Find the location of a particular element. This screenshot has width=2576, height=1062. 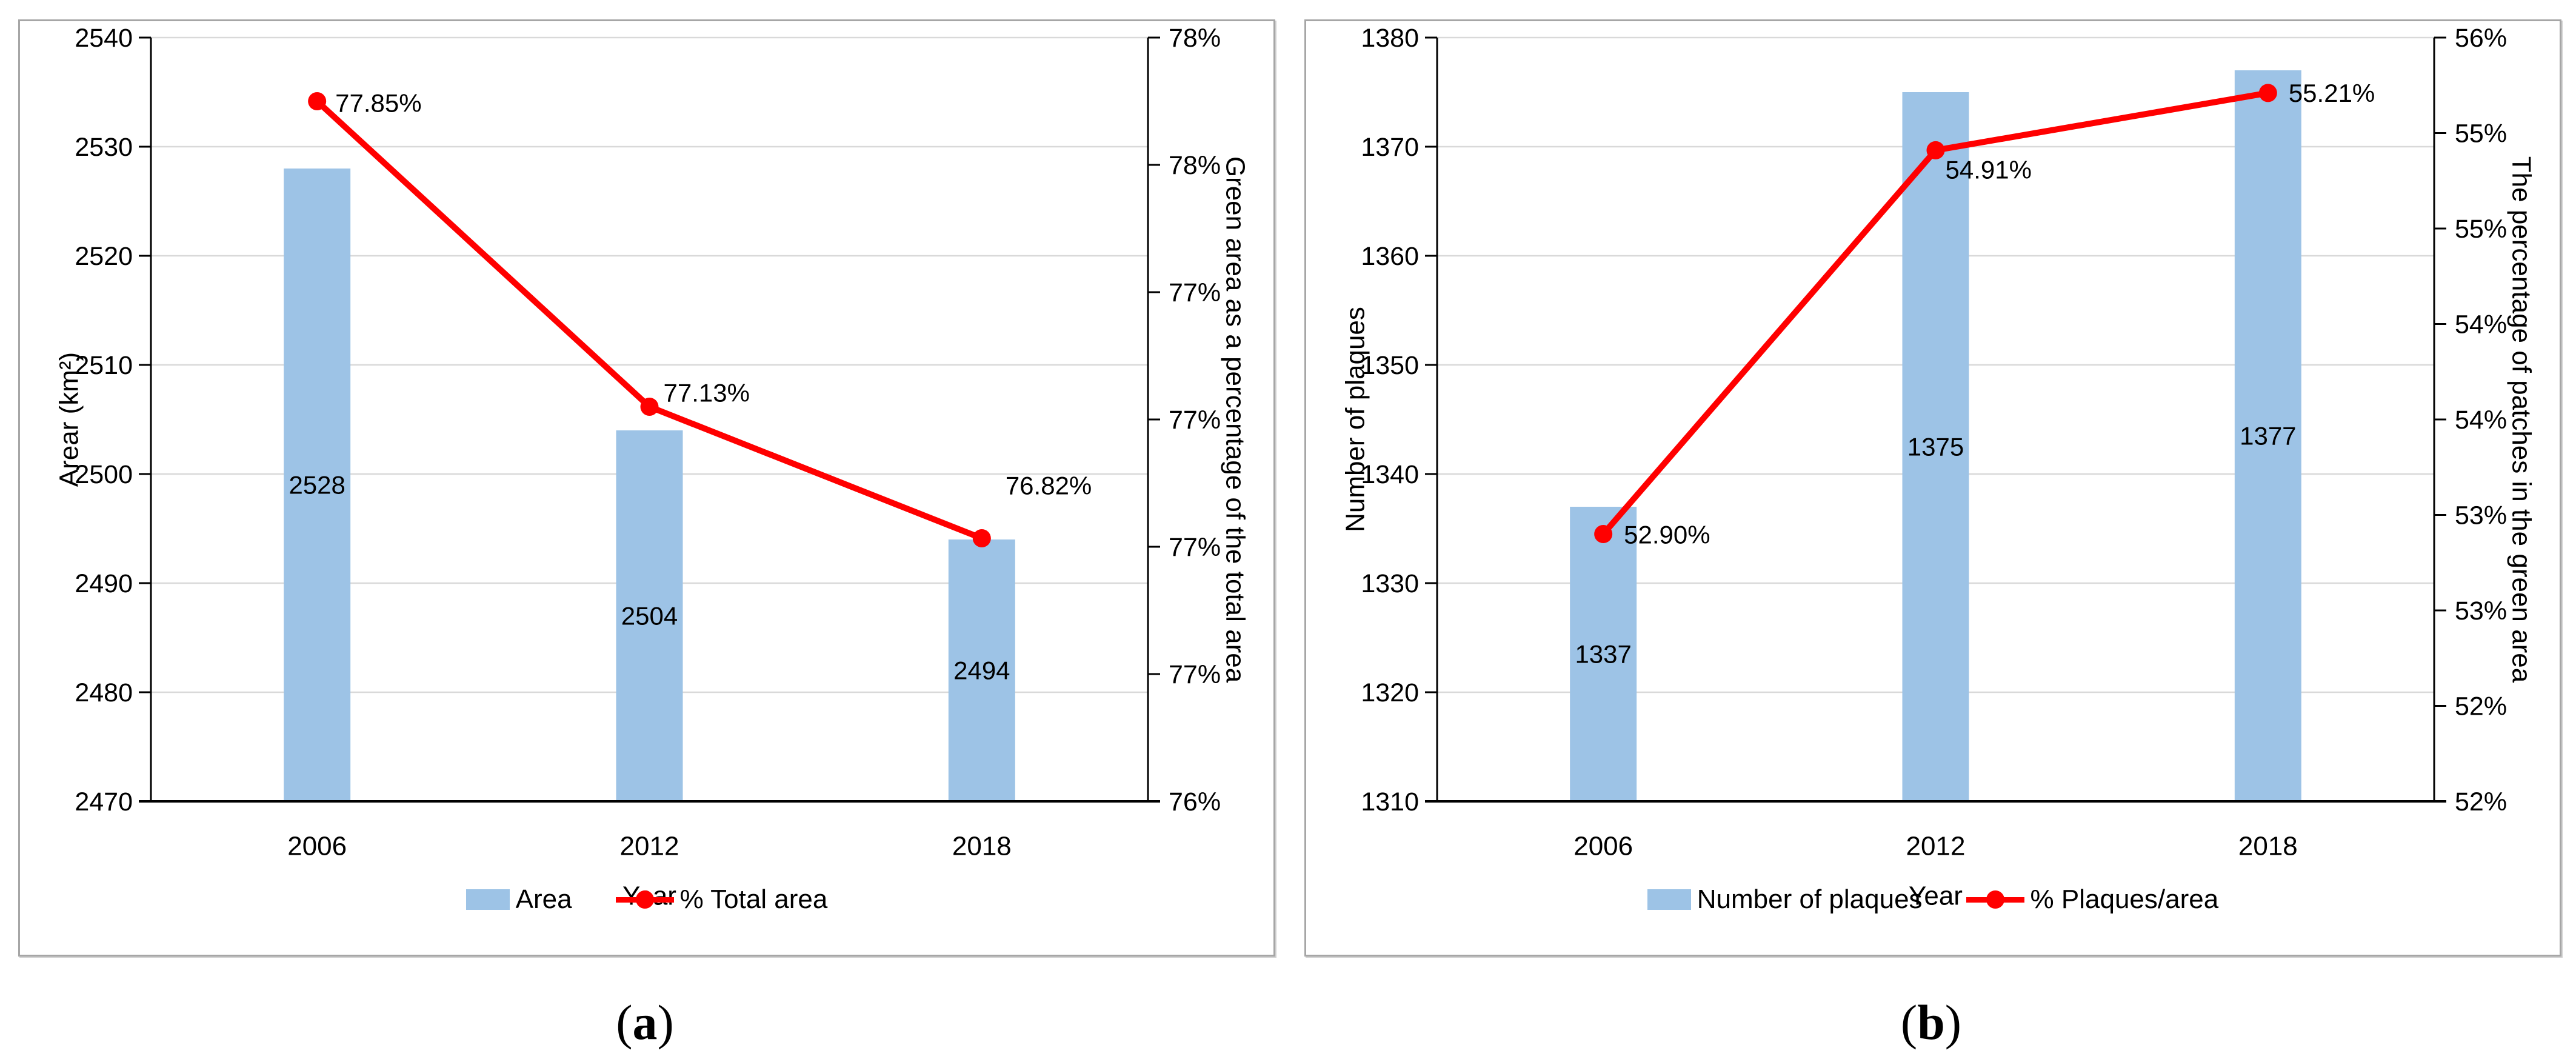

bar-label: 2494 is located at coordinates (981, 670).